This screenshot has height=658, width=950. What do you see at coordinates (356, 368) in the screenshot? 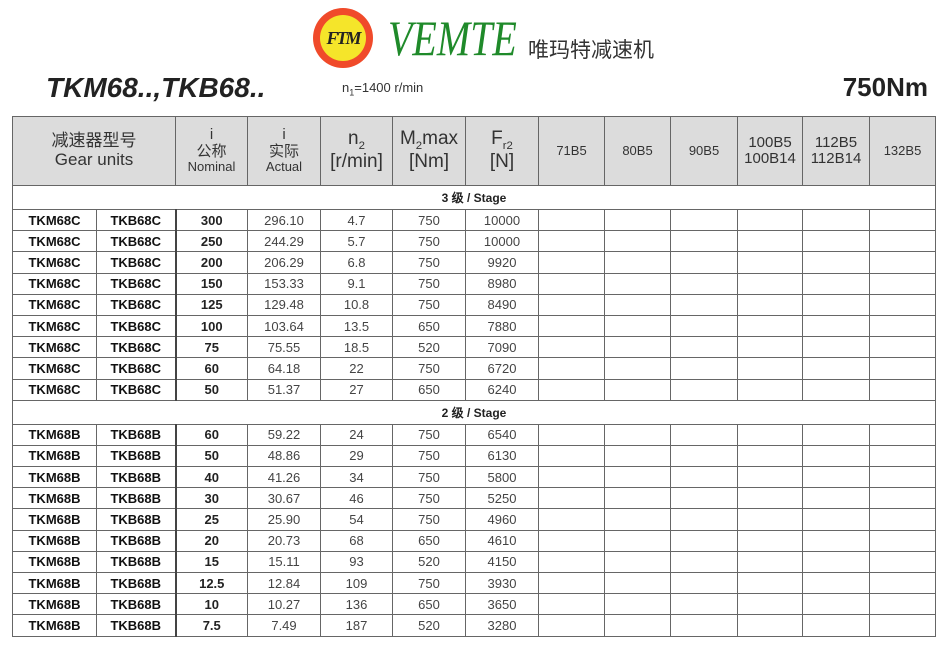
I see `output-speed: 22` at bounding box center [356, 368].